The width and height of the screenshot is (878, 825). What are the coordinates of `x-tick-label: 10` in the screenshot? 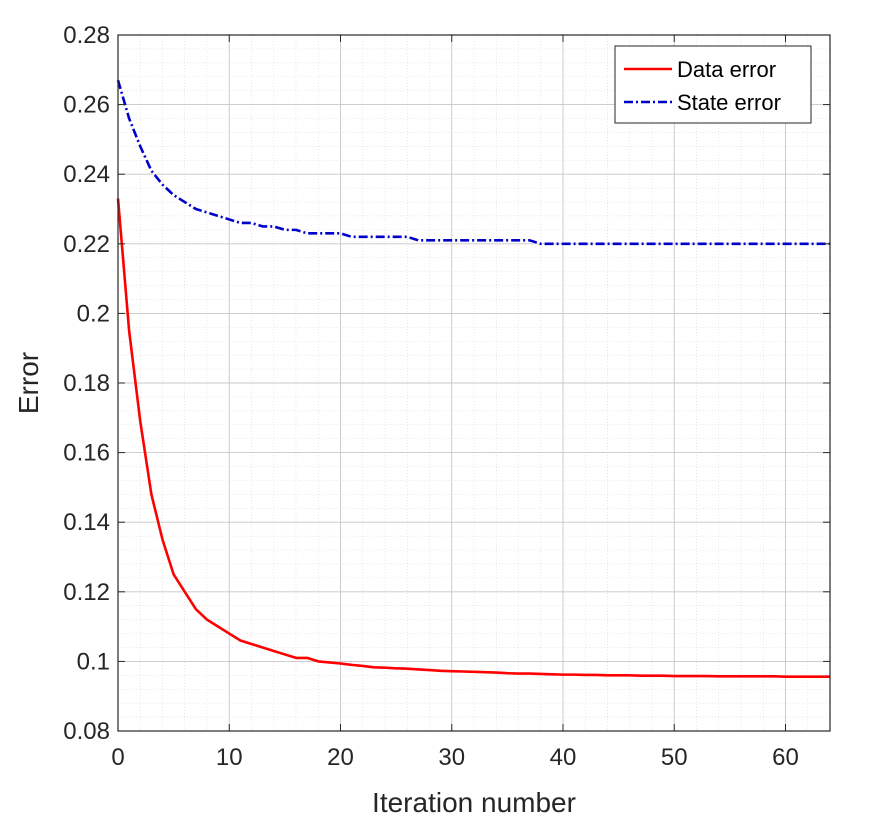 It's located at (229, 757).